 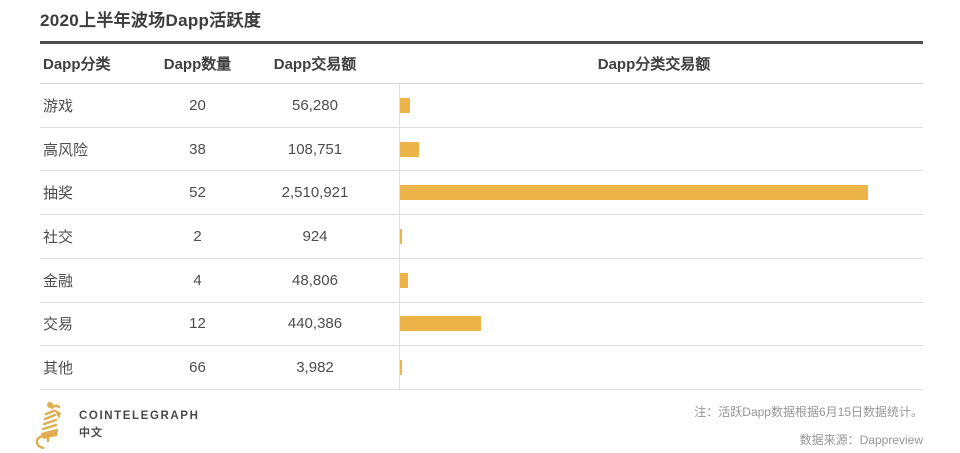 I want to click on table-row: 交易 12 440,386, so click(x=481, y=325).